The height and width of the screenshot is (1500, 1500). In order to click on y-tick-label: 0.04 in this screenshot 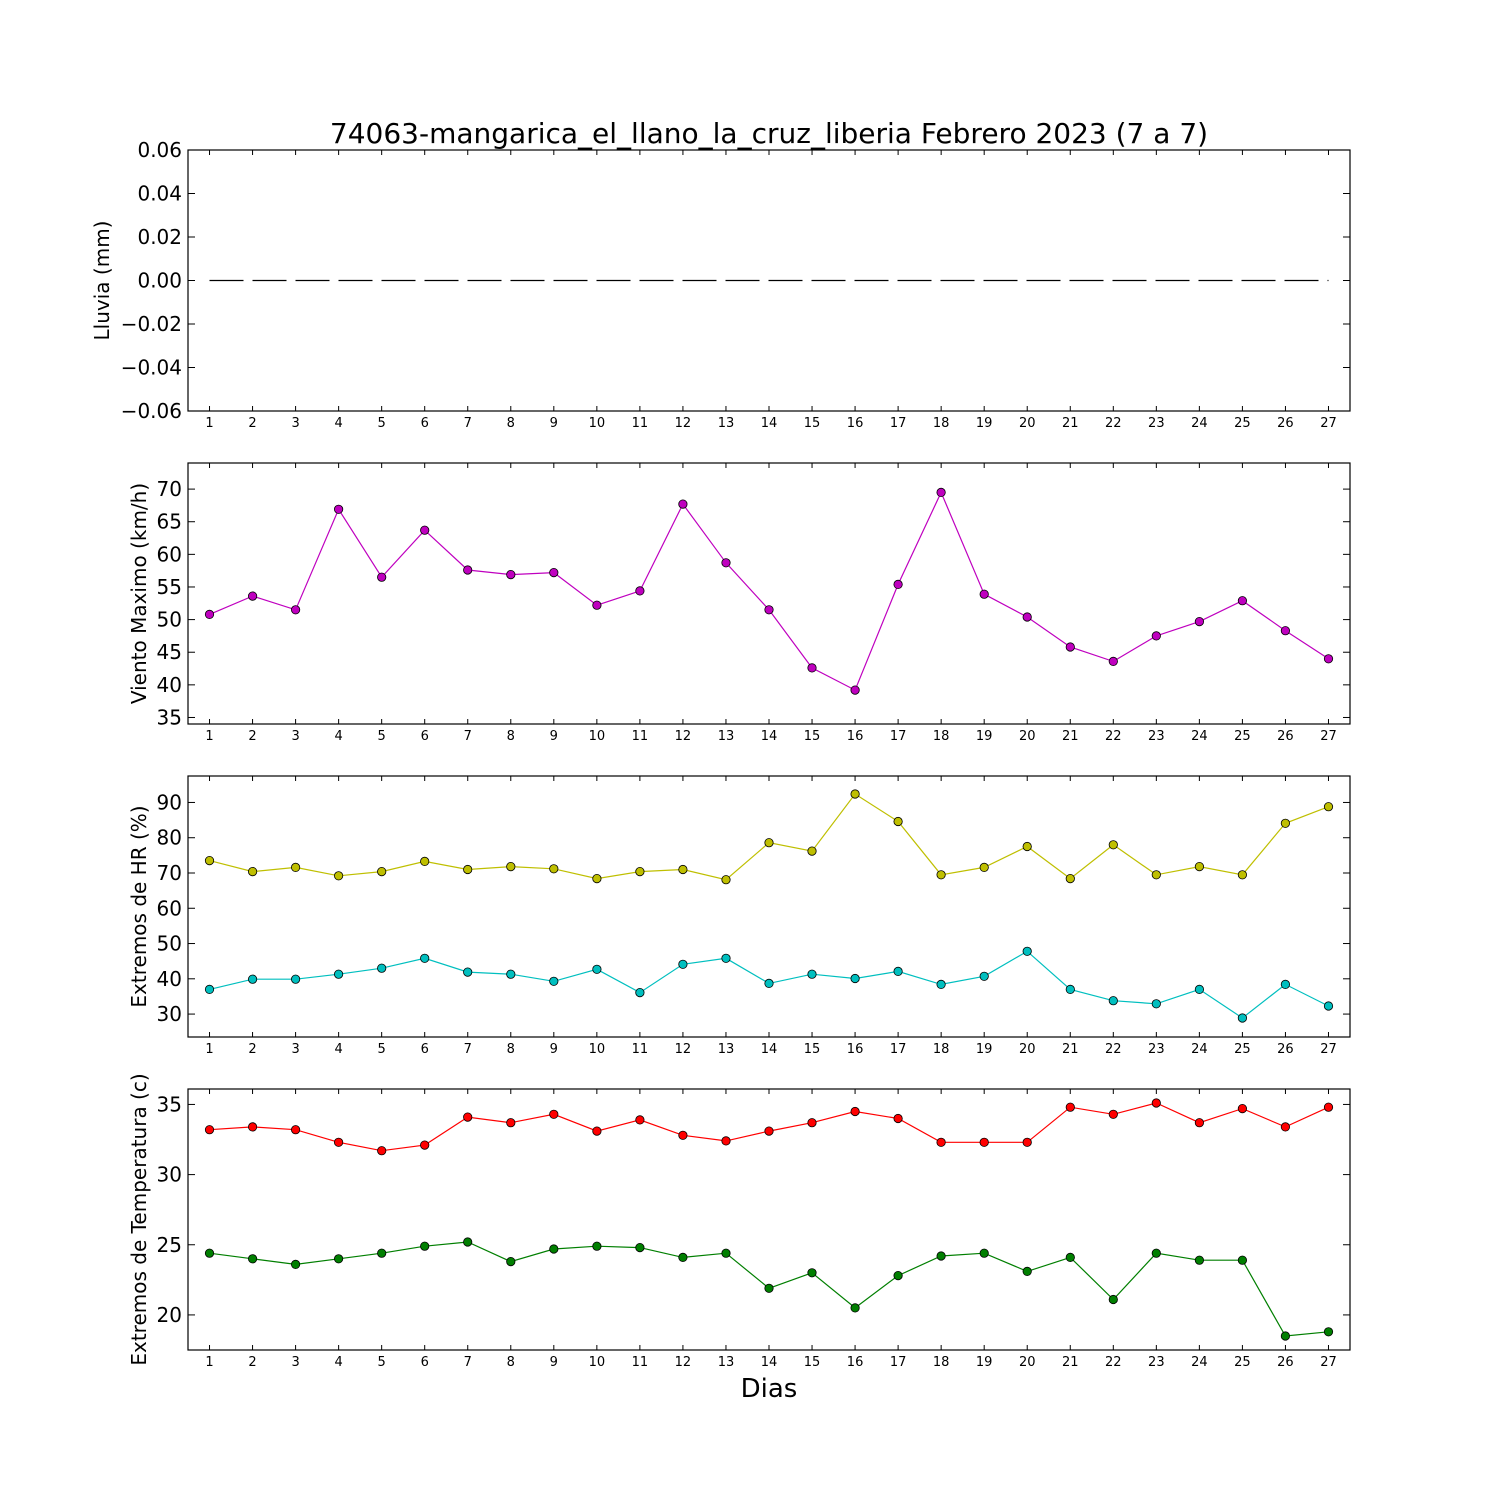, I will do `click(159, 194)`.